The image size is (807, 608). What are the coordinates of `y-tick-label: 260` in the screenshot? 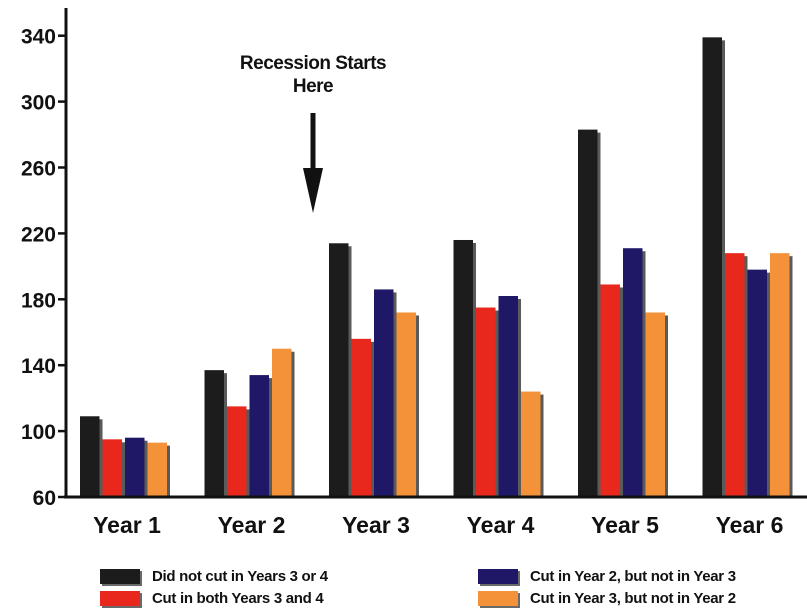 It's located at (38, 169).